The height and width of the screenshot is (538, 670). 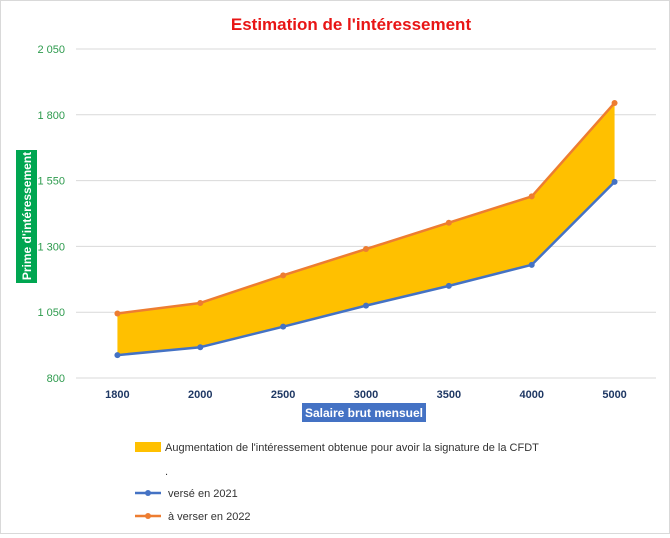 I want to click on legend-line-2021-label: versé en 2021, so click(x=203, y=494).